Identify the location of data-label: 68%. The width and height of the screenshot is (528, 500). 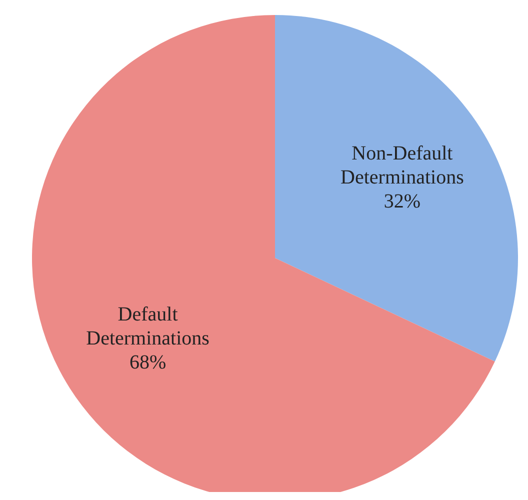
(147, 363).